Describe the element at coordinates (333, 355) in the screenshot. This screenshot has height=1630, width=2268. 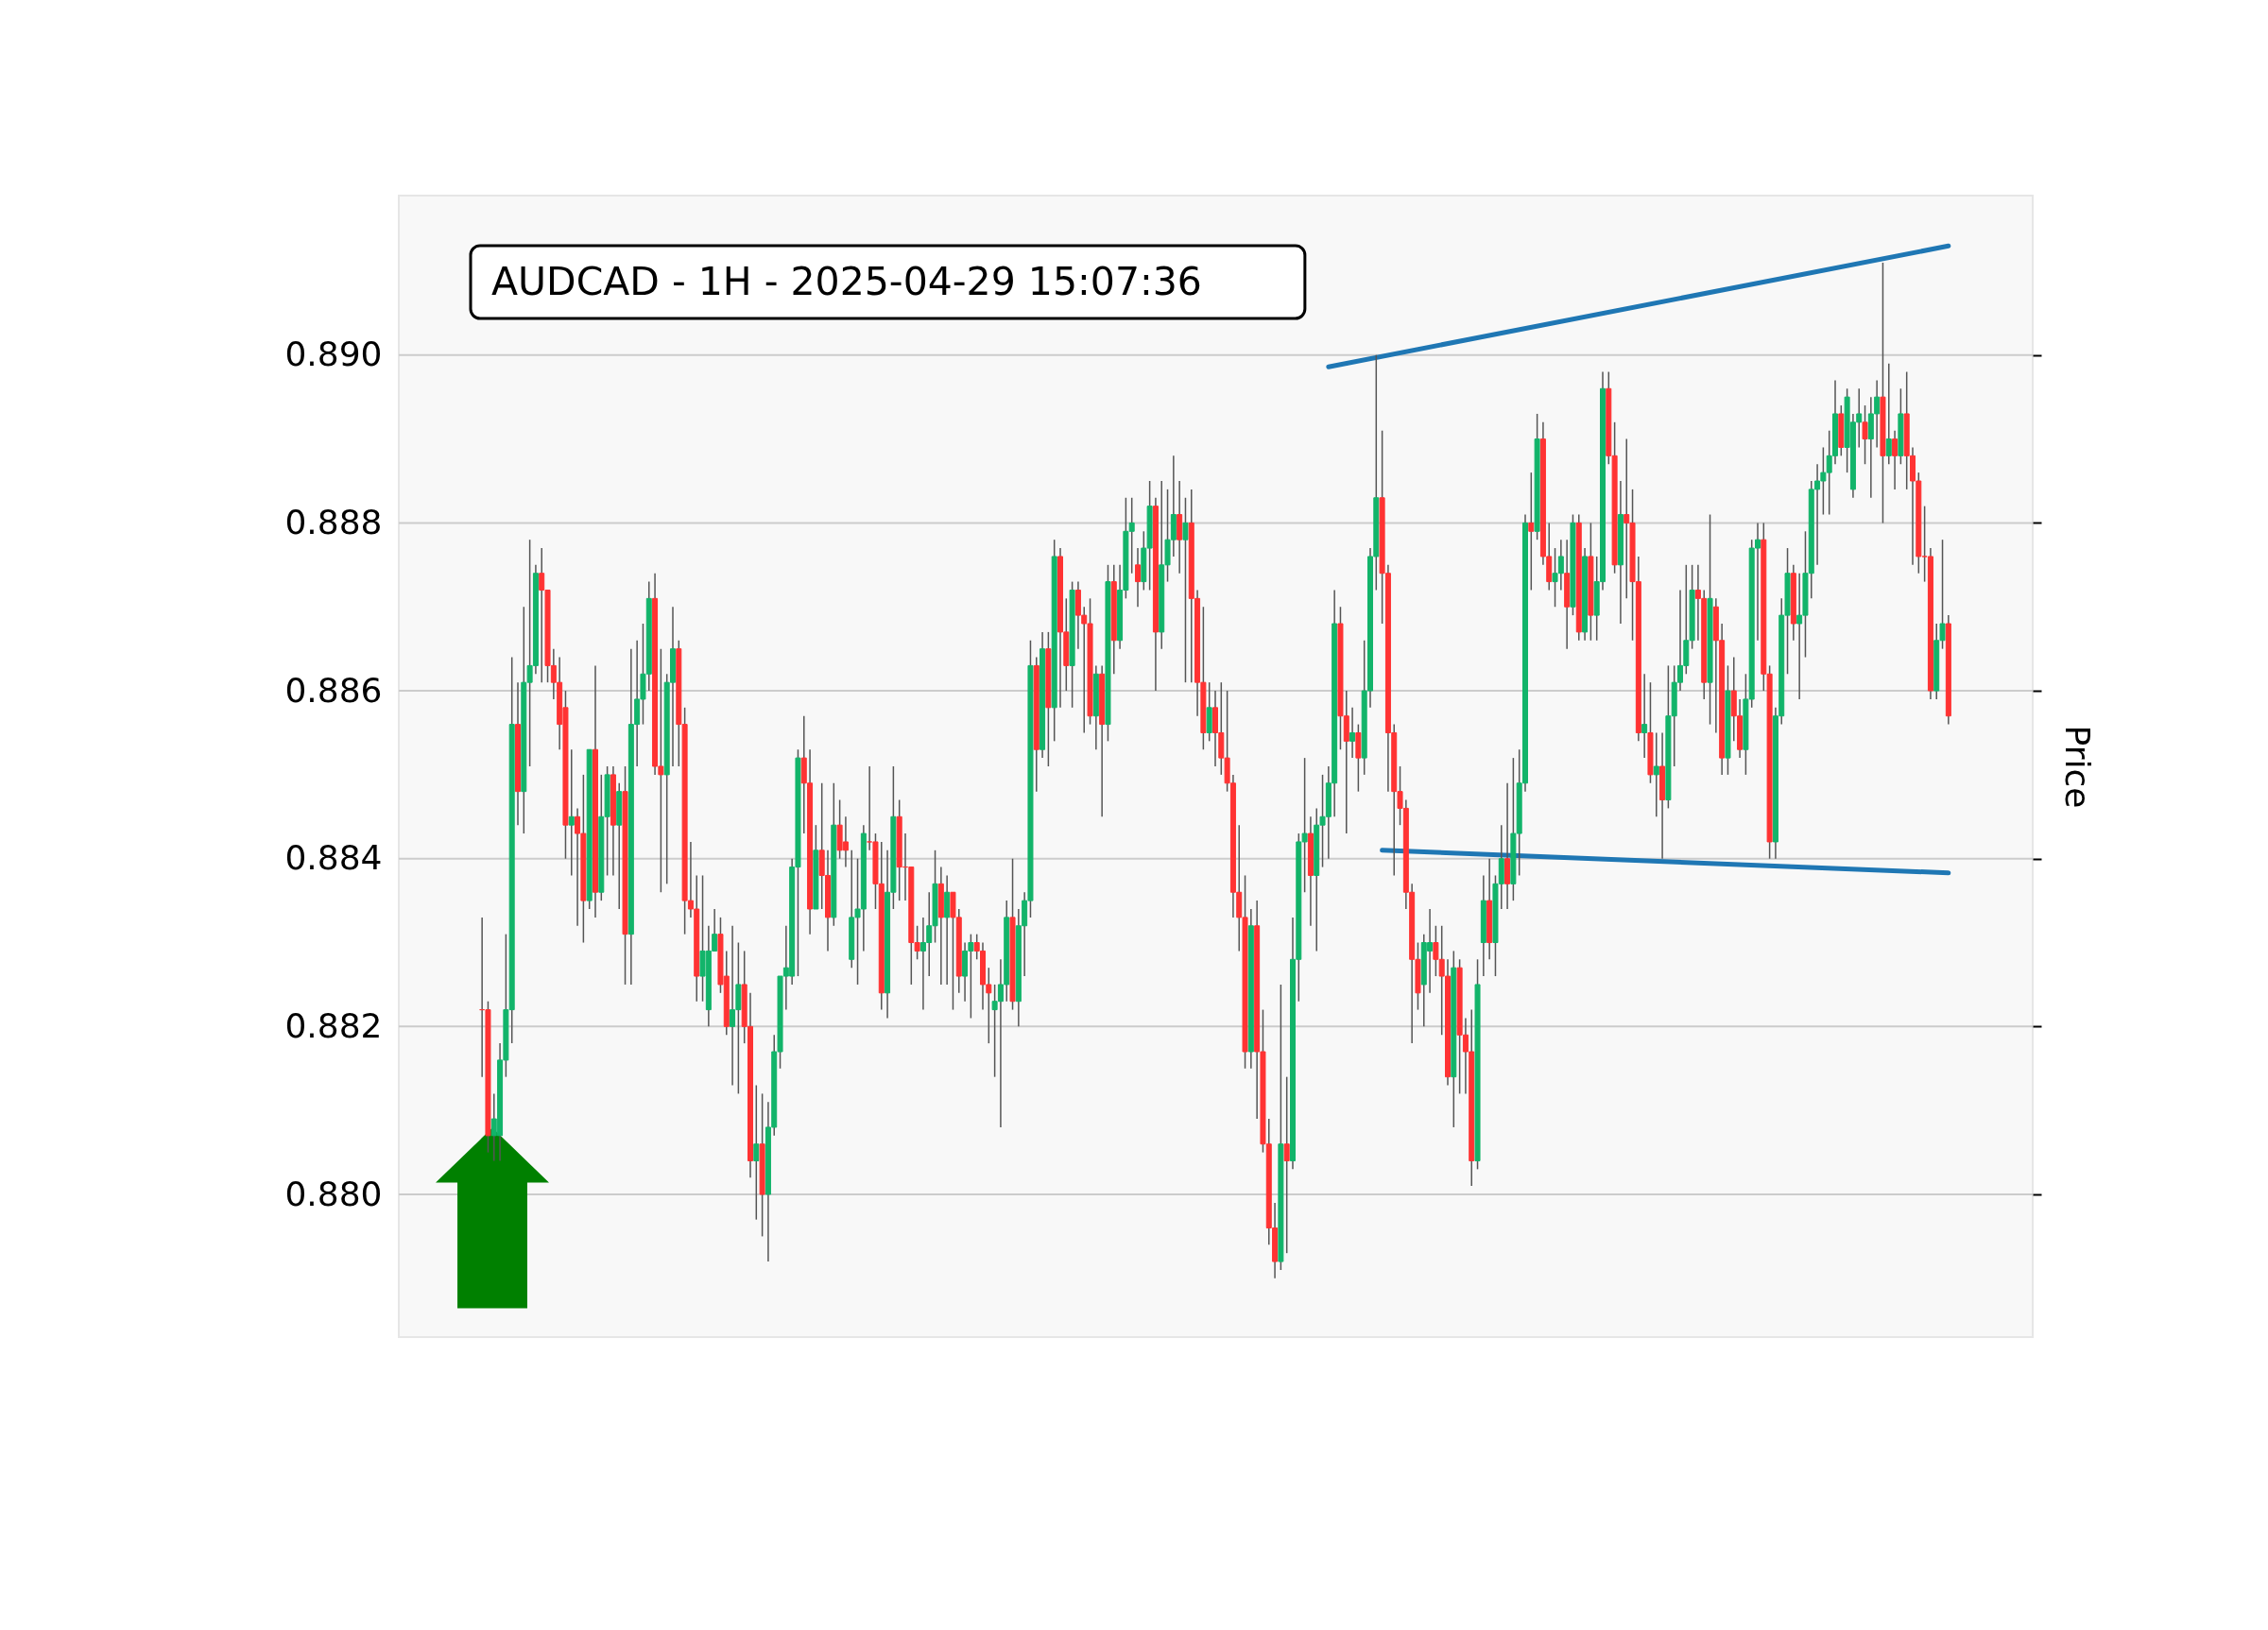
I see `y-tick-label: 0.890` at that location.